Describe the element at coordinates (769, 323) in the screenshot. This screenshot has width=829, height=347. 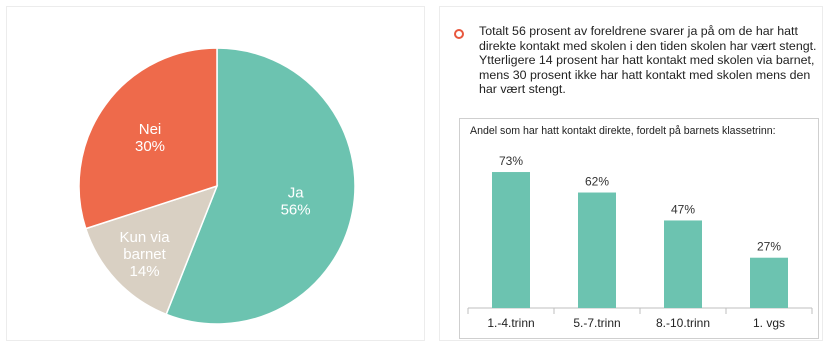
I see `bar-category-label: 1. vgs` at that location.